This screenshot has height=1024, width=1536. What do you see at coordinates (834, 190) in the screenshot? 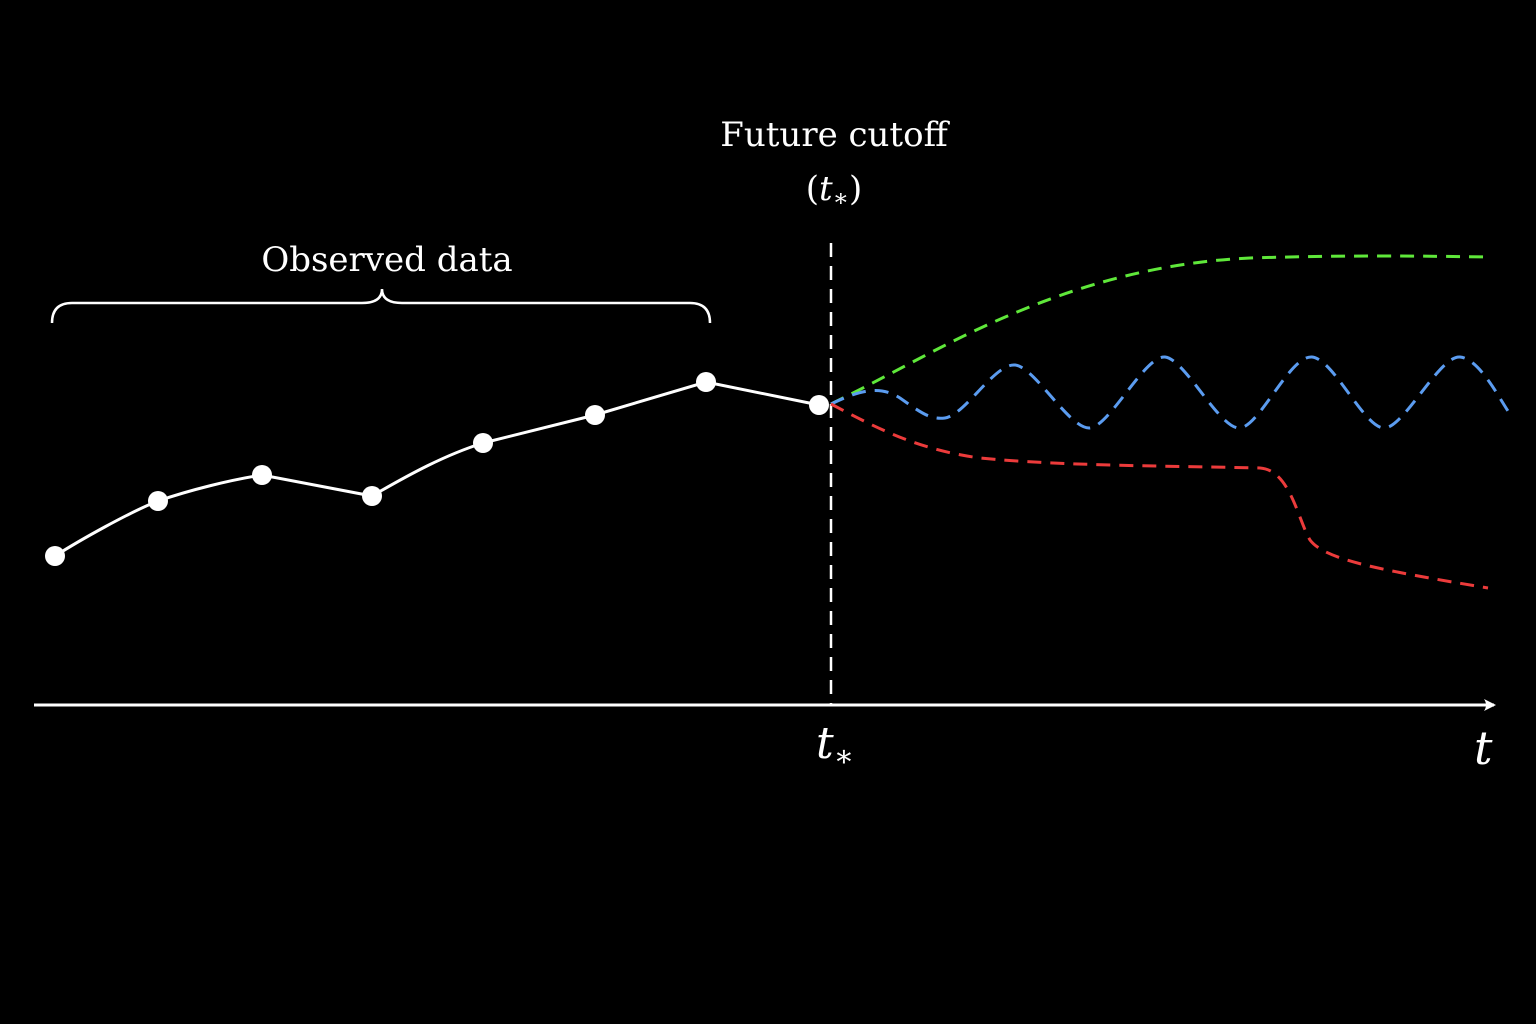
I see `cutoff-label-symbol: (t∗)` at bounding box center [834, 190].